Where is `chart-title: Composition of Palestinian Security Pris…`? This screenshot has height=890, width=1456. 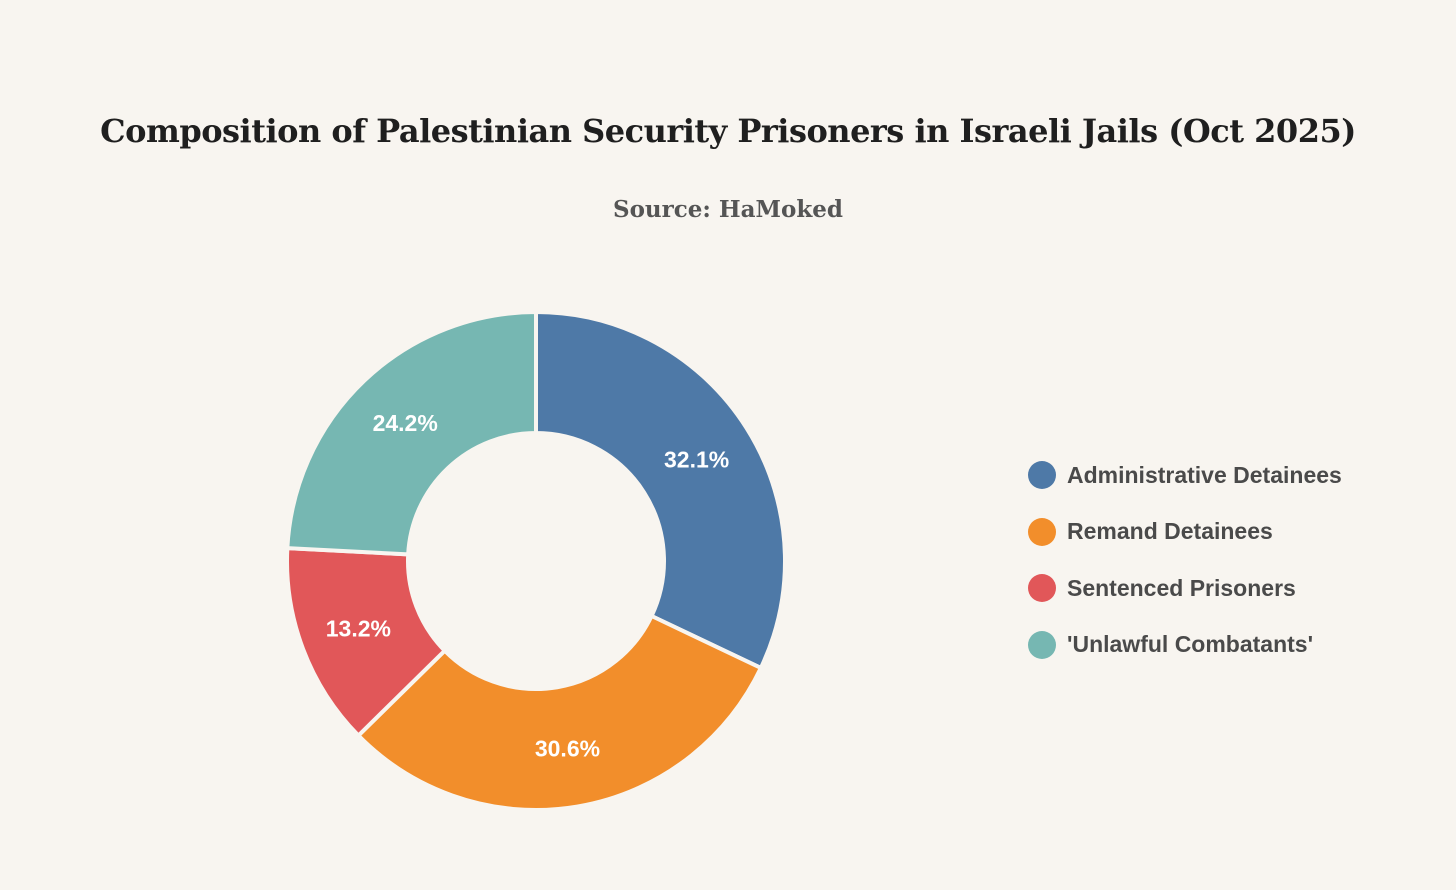 chart-title: Composition of Palestinian Security Pris… is located at coordinates (728, 131).